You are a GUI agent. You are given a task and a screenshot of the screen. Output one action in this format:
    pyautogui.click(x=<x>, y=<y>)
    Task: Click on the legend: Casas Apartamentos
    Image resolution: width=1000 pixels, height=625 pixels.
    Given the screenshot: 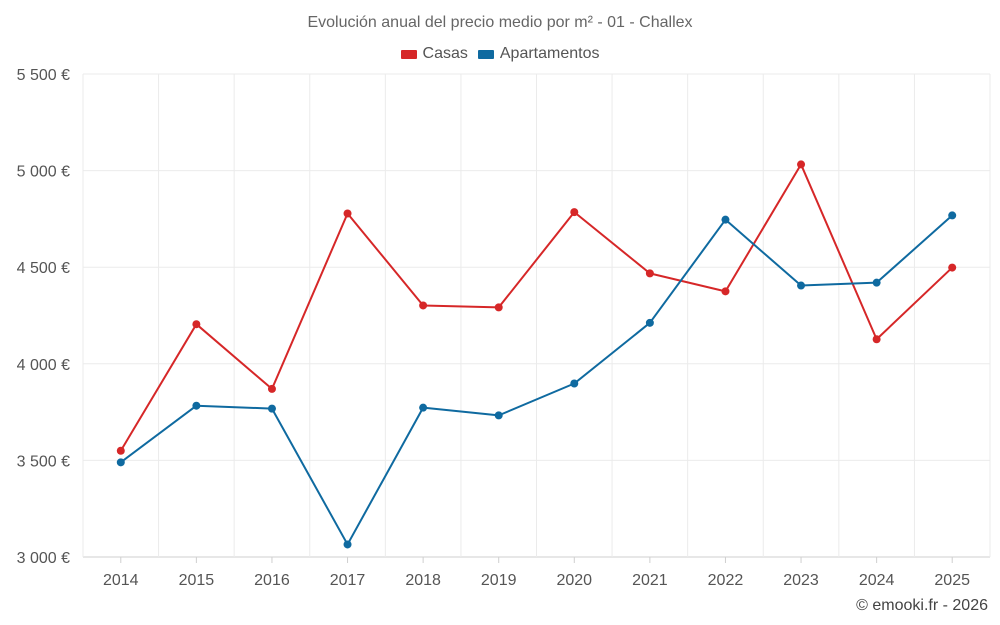 What is the action you would take?
    pyautogui.click(x=500, y=54)
    